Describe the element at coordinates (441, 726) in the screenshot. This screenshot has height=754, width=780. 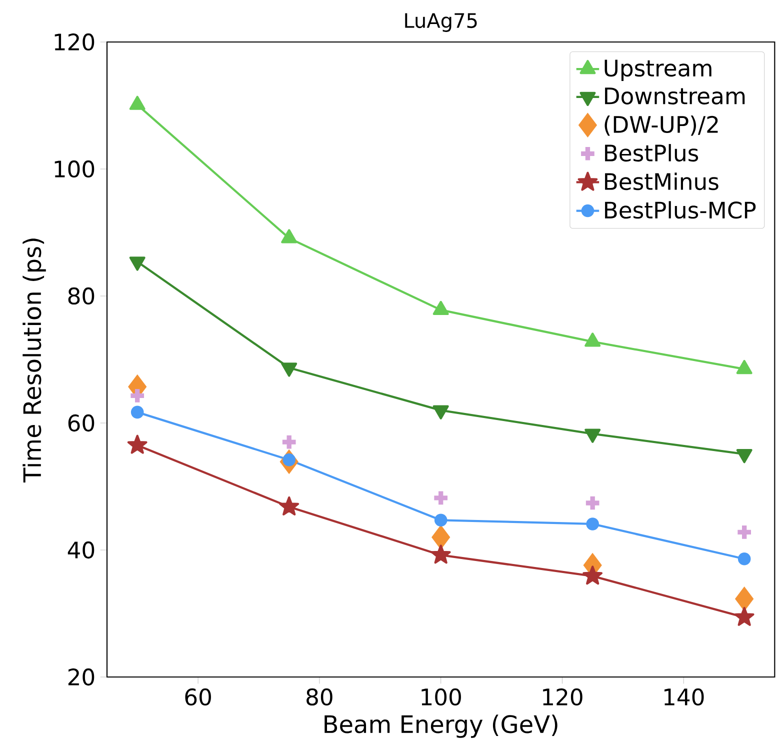
I see `x-axis-title: Beam Energy (GeV)` at that location.